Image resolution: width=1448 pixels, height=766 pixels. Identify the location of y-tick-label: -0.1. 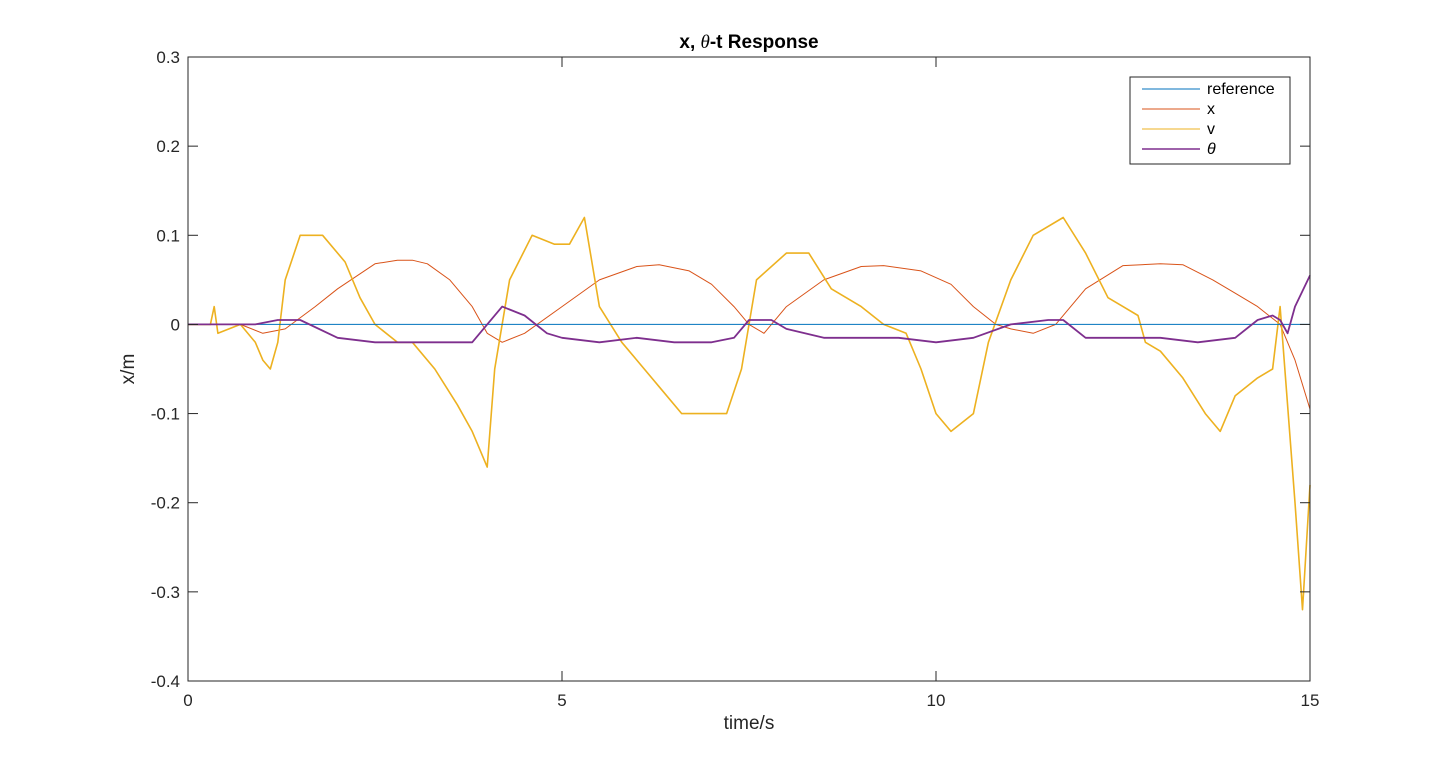
(165, 414).